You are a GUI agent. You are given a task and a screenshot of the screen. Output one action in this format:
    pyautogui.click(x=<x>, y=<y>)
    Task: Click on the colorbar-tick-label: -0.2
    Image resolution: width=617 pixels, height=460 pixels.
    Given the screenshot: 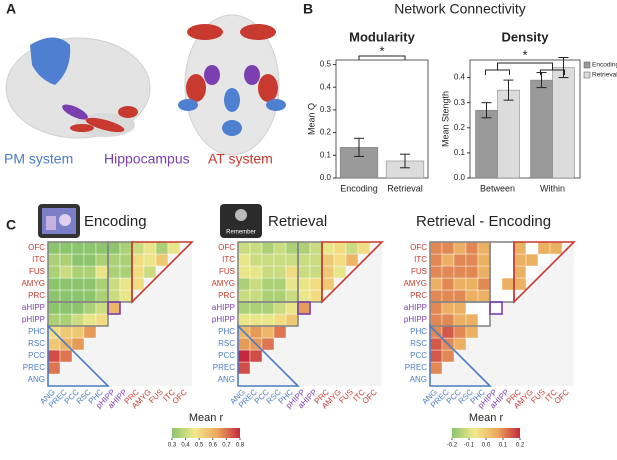 What is the action you would take?
    pyautogui.click(x=452, y=446)
    